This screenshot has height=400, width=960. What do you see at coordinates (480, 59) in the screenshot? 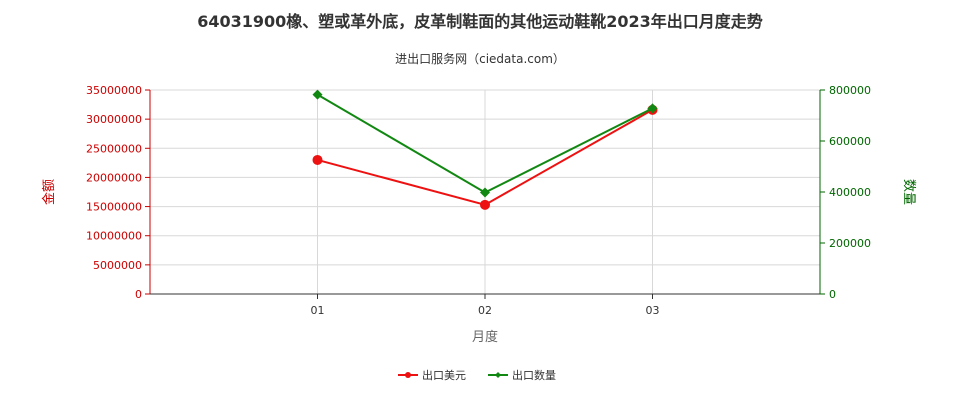
I see `chart-subtitle: 进出口服务网（ciedata.com）` at bounding box center [480, 59].